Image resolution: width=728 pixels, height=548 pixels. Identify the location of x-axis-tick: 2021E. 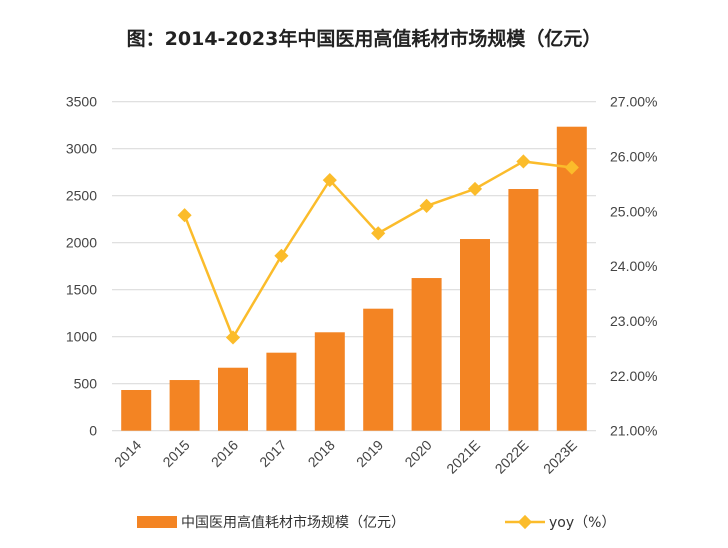
(463, 457).